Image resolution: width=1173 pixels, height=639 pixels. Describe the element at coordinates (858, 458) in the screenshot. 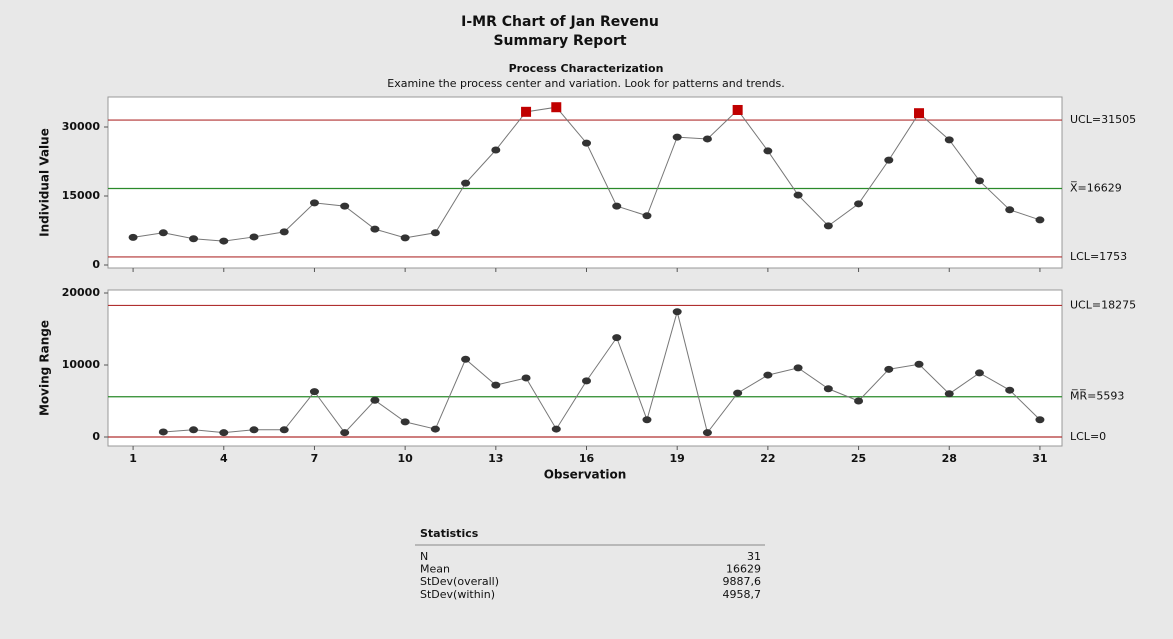

I see `x-tick-label: 25` at that location.